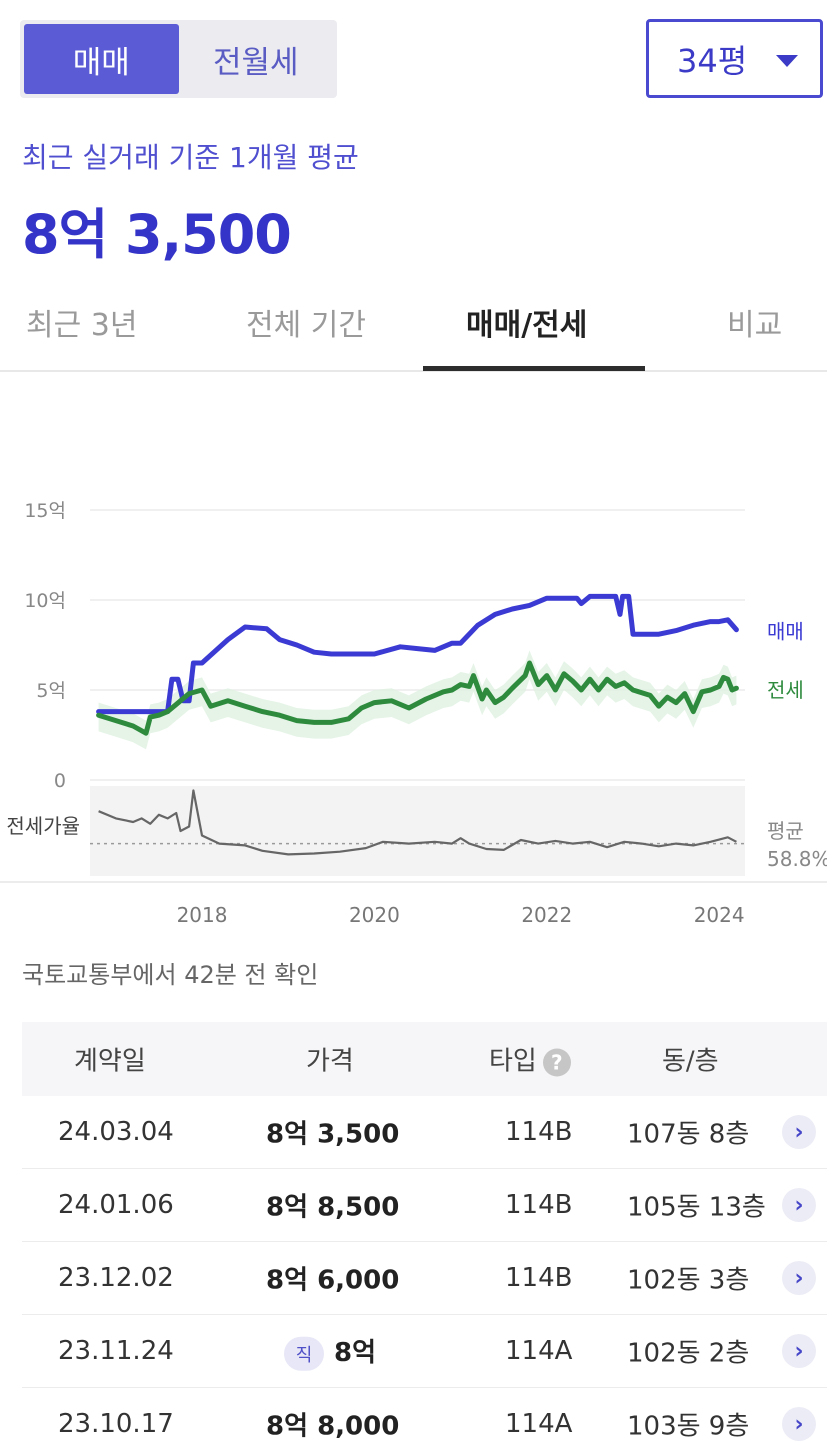  Describe the element at coordinates (424, 1278) in the screenshot. I see `table-row: 23.12.02 8억 6,000 114B 102동 3층 ›` at that location.